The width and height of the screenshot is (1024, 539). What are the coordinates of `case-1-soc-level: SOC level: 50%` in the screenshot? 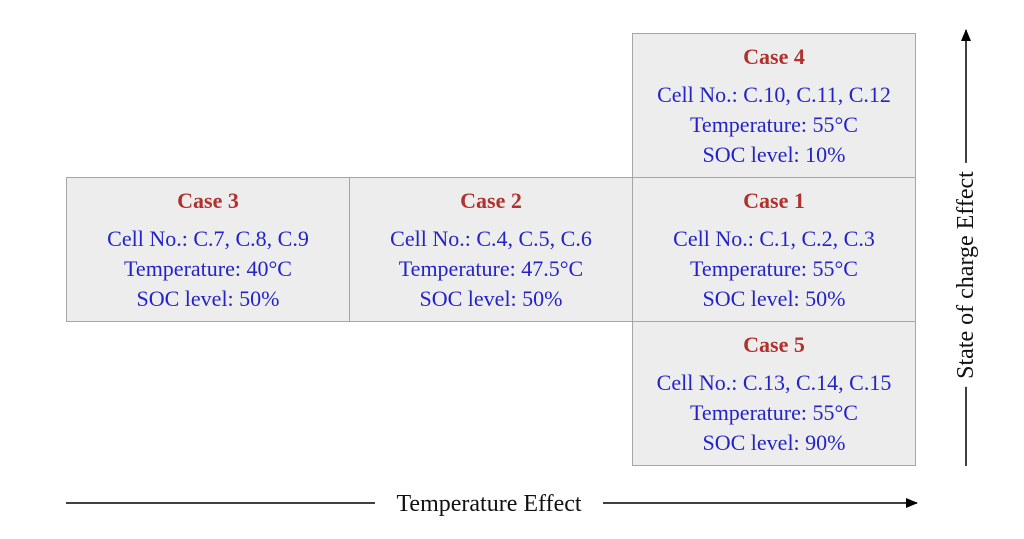 It's located at (774, 298).